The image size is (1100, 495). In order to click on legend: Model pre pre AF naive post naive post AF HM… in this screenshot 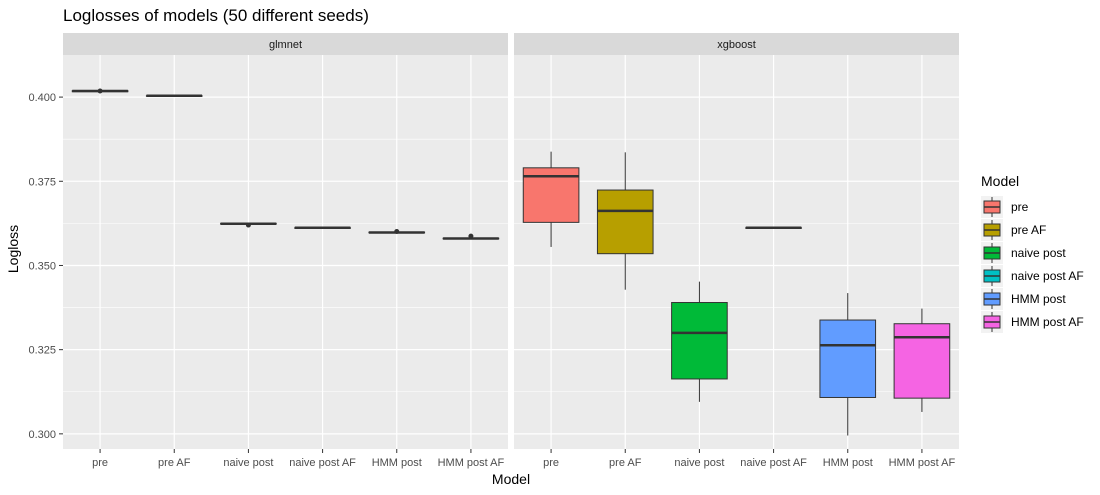, I will do `click(1032, 253)`.